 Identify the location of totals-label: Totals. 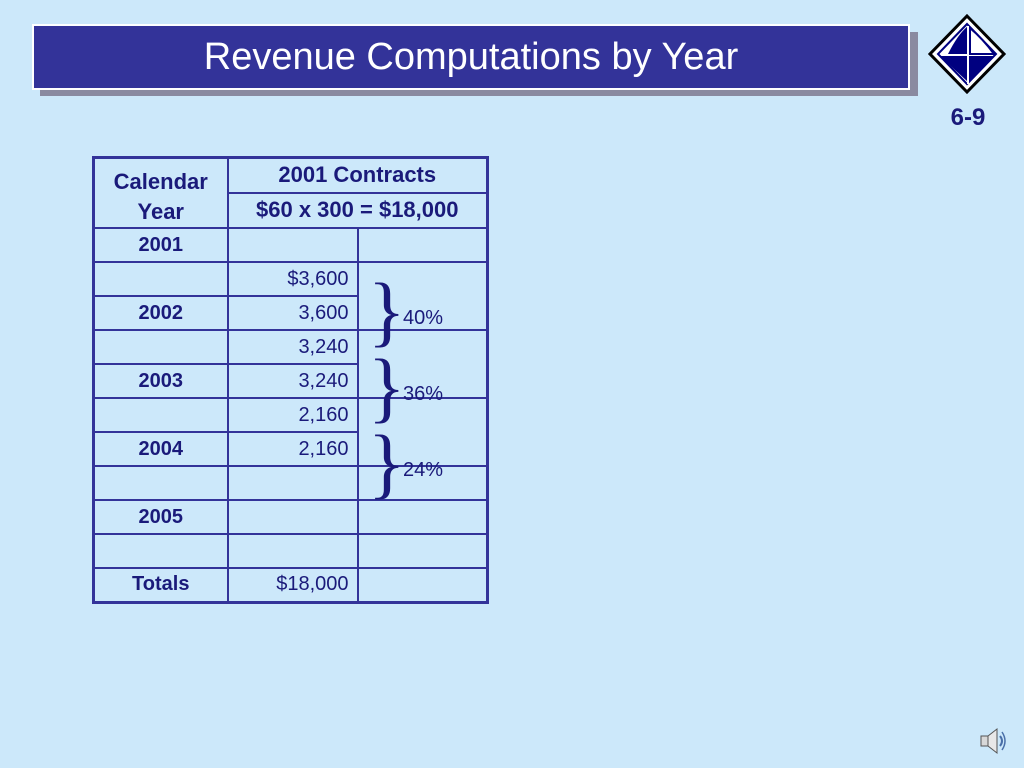
(160, 585).